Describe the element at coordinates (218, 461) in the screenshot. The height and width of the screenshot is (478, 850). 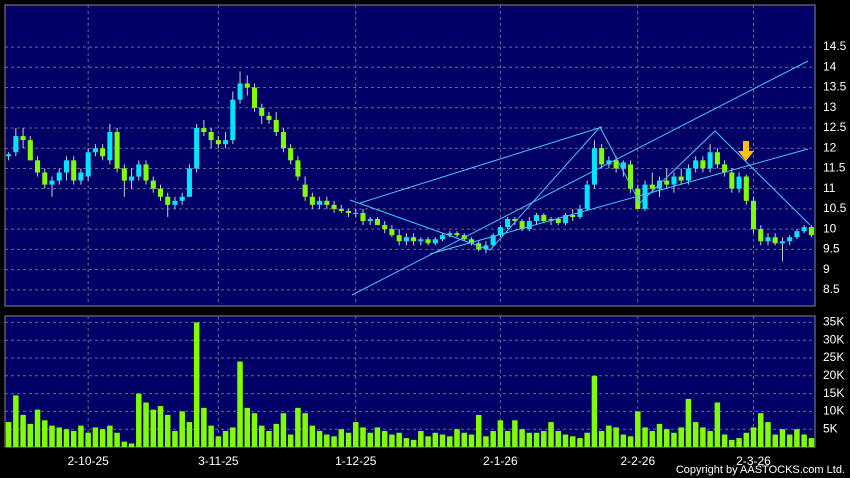
I see `x-tick-label: 3-11-25` at that location.